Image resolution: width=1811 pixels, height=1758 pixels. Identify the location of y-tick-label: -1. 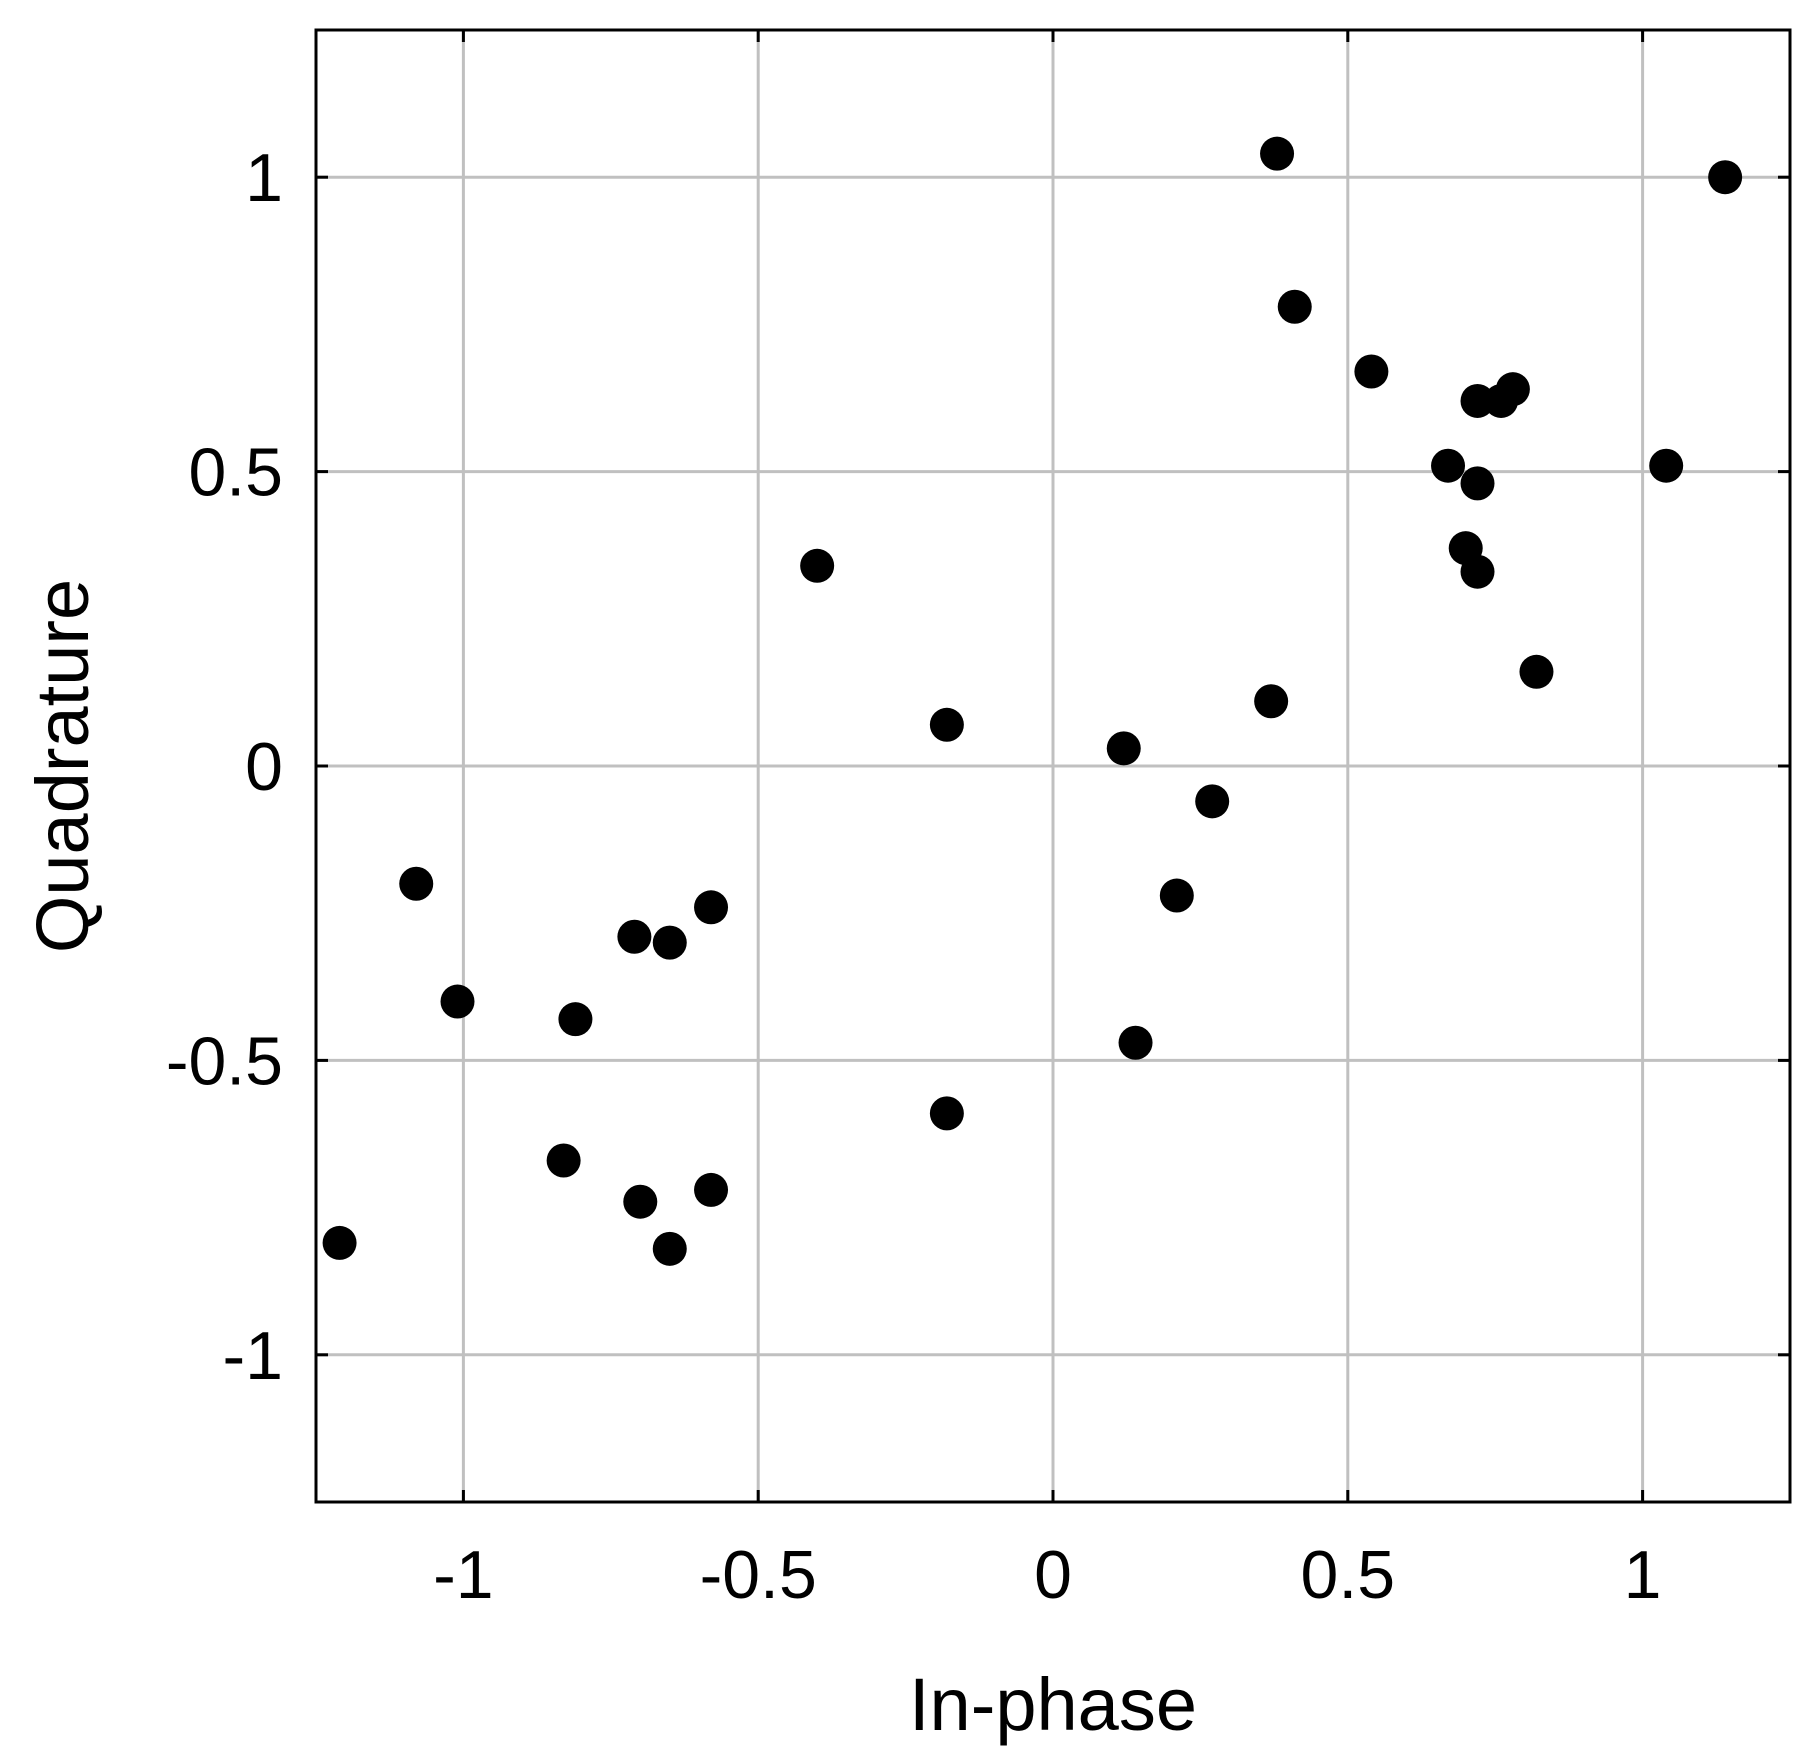
(253, 1356).